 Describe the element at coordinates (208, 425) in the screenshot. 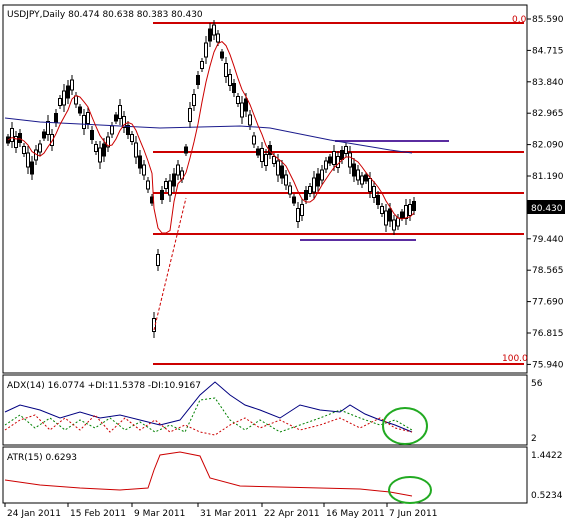

I see `minus-di-line` at that location.